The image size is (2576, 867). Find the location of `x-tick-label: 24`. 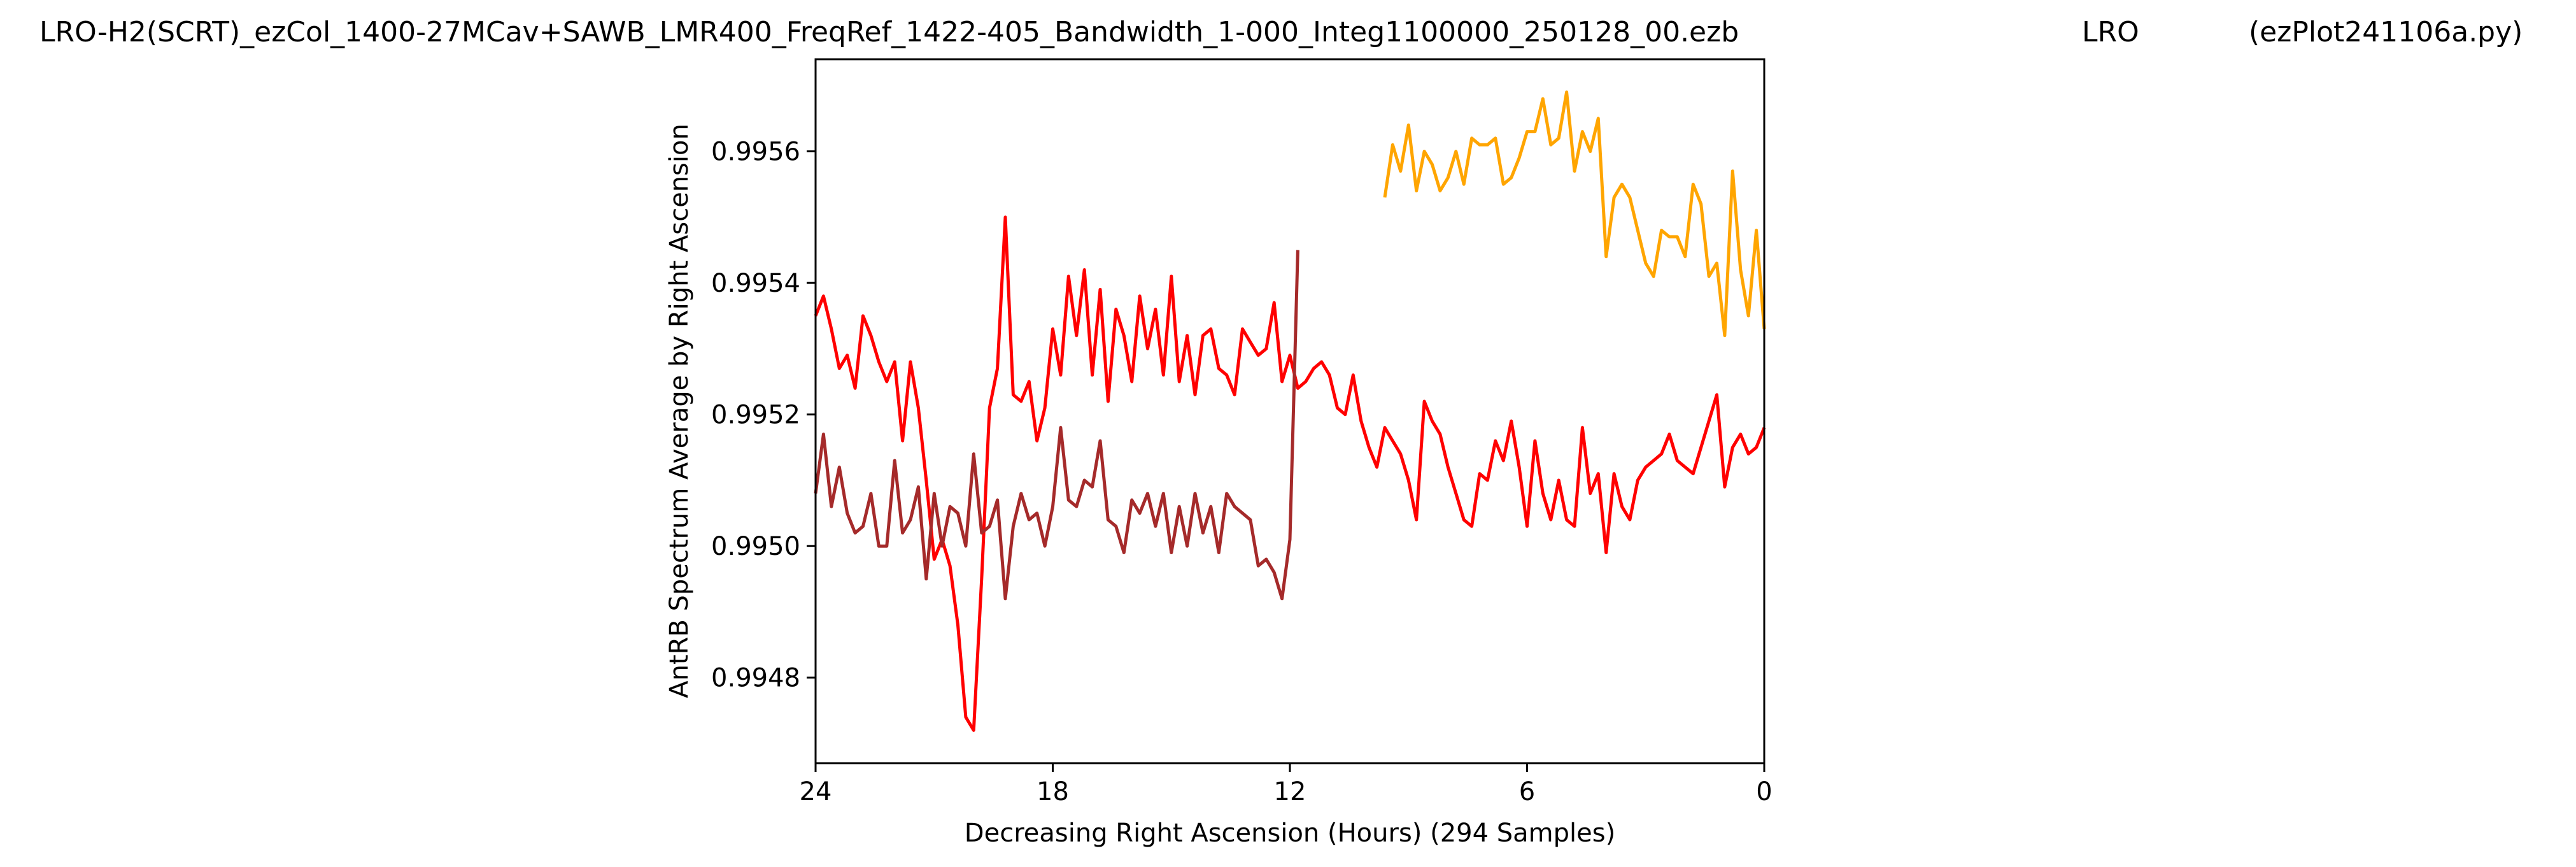

x-tick-label: 24 is located at coordinates (816, 791).